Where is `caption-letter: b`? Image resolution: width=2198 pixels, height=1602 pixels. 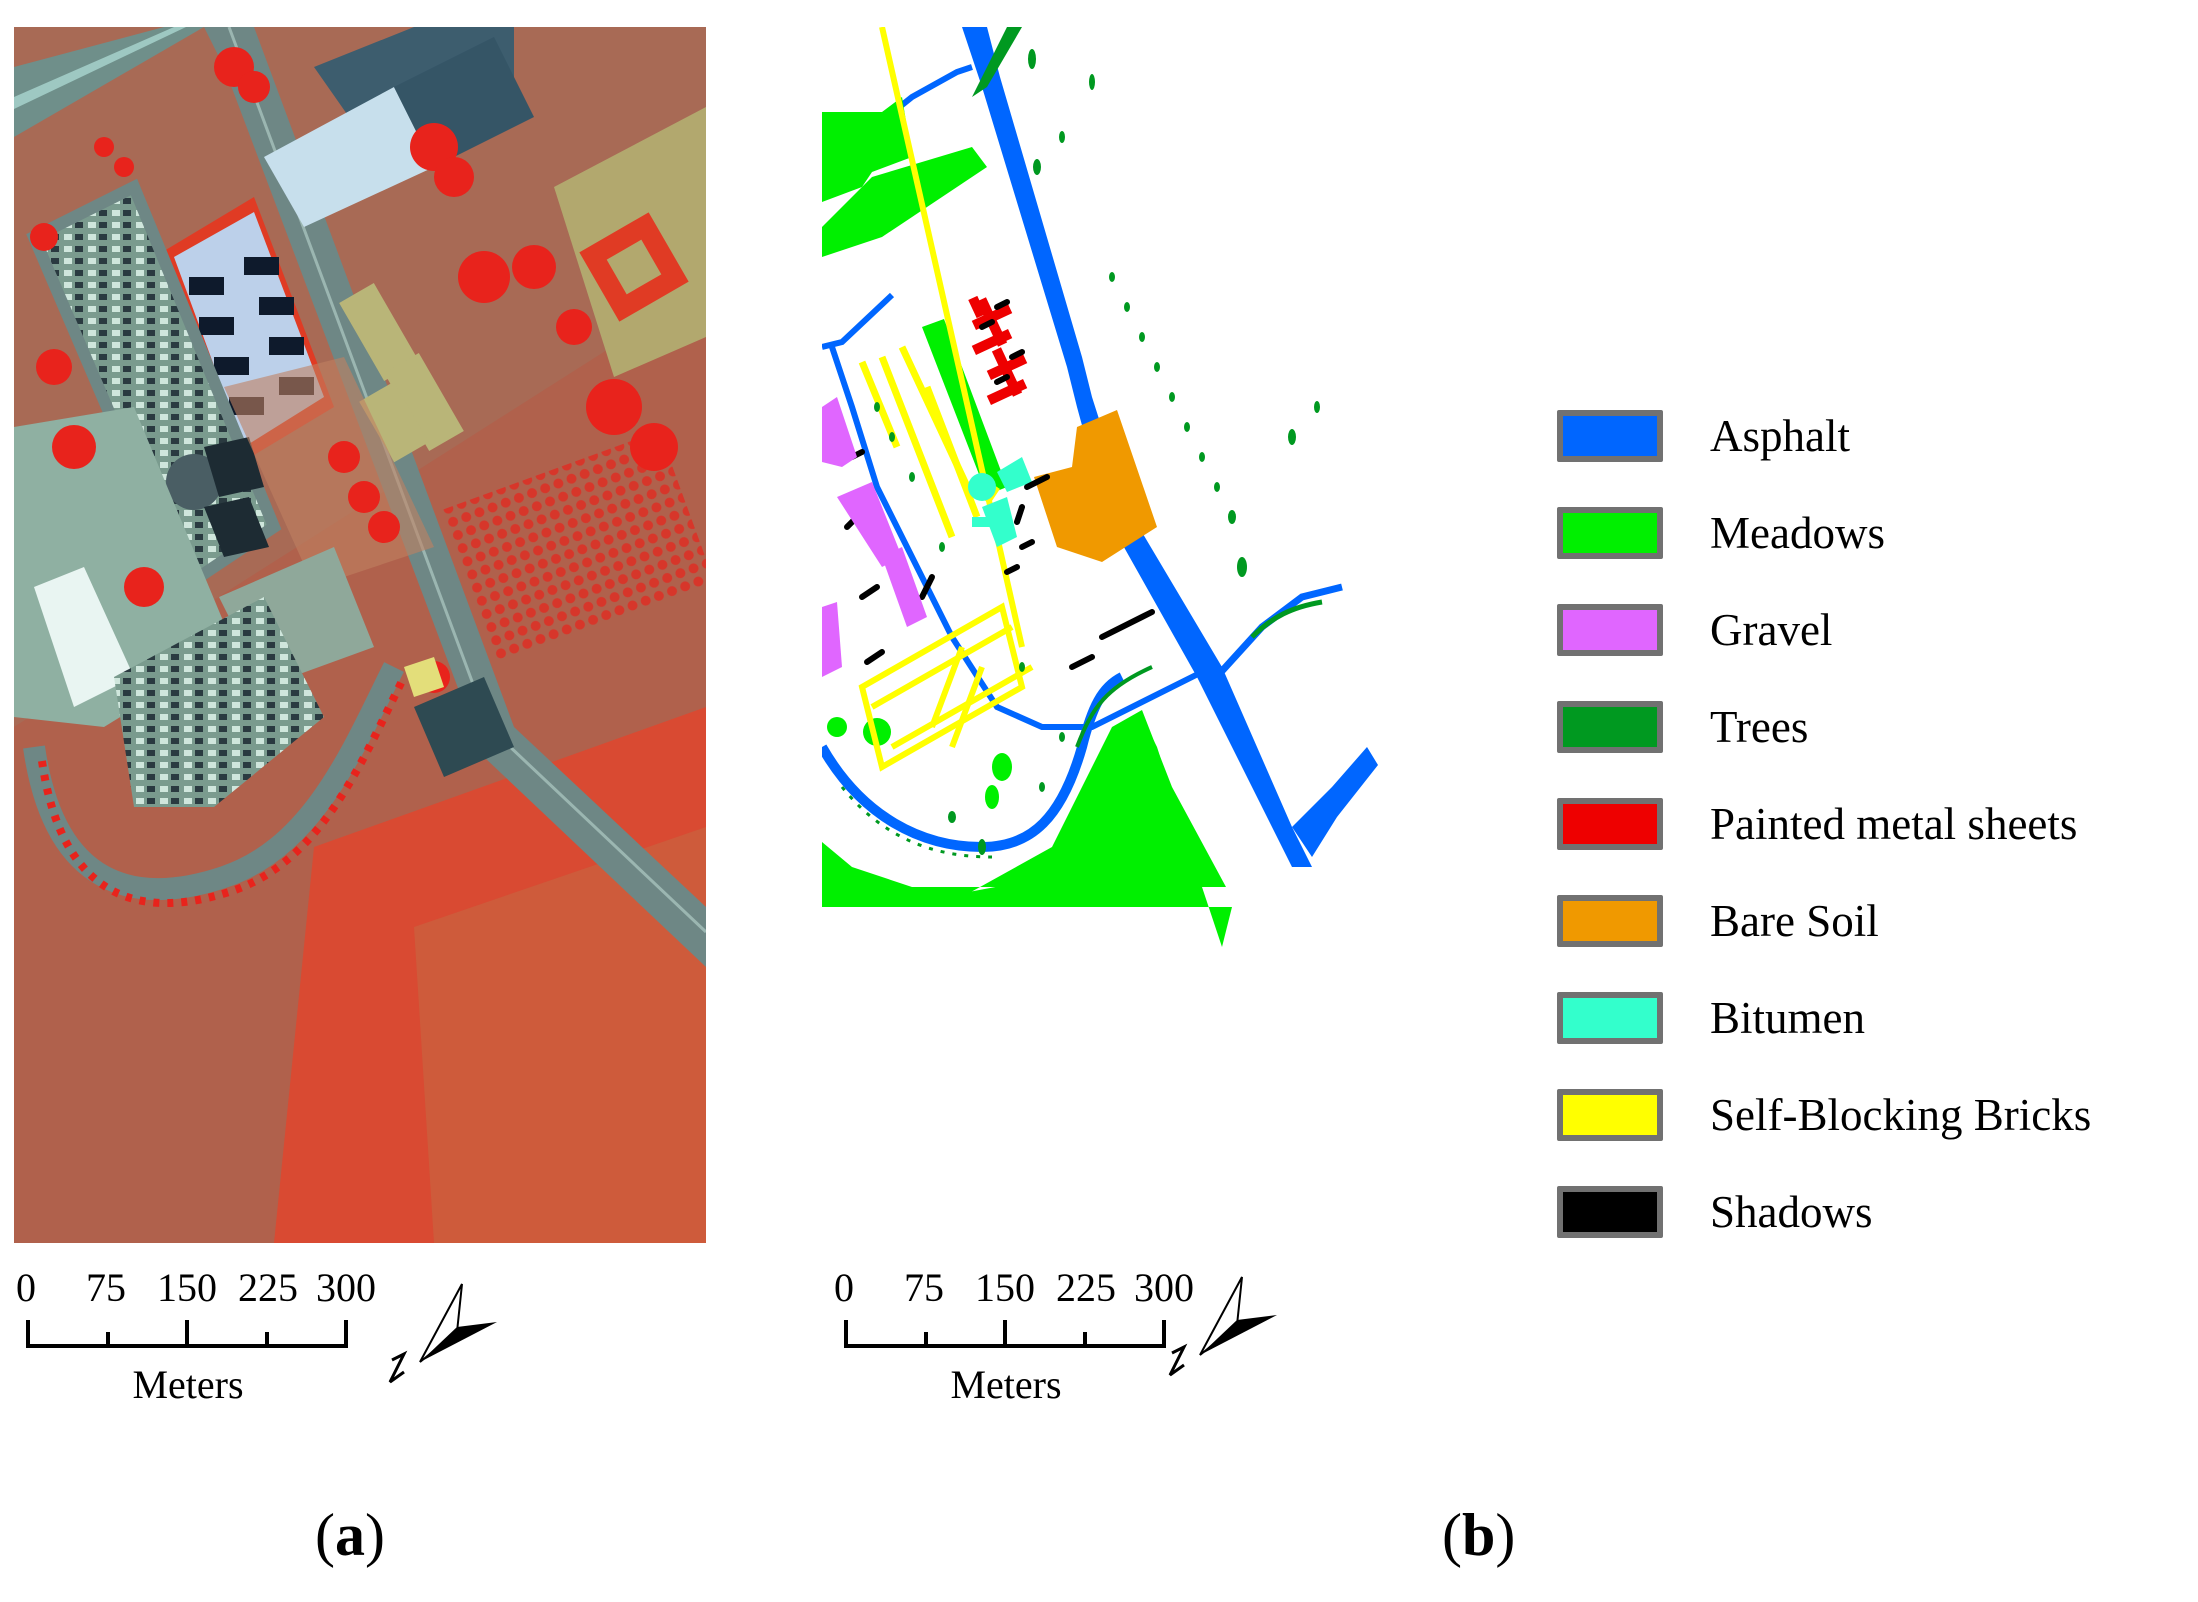
caption-letter: b is located at coordinates (1478, 1535).